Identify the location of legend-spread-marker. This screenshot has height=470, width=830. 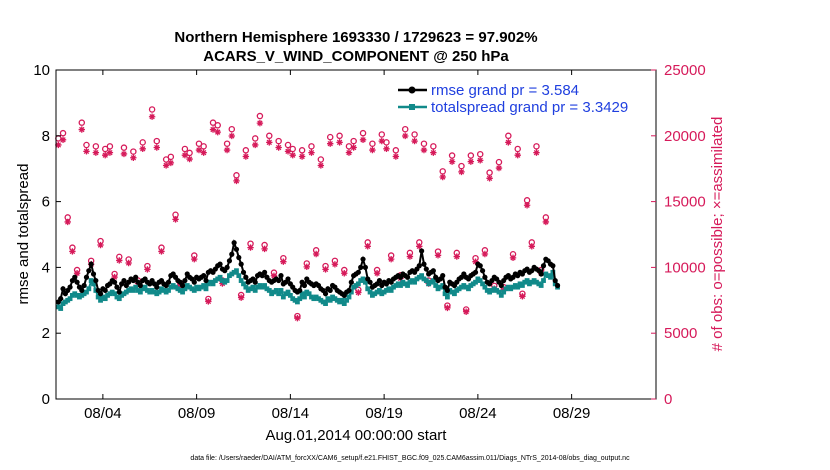
(412, 107).